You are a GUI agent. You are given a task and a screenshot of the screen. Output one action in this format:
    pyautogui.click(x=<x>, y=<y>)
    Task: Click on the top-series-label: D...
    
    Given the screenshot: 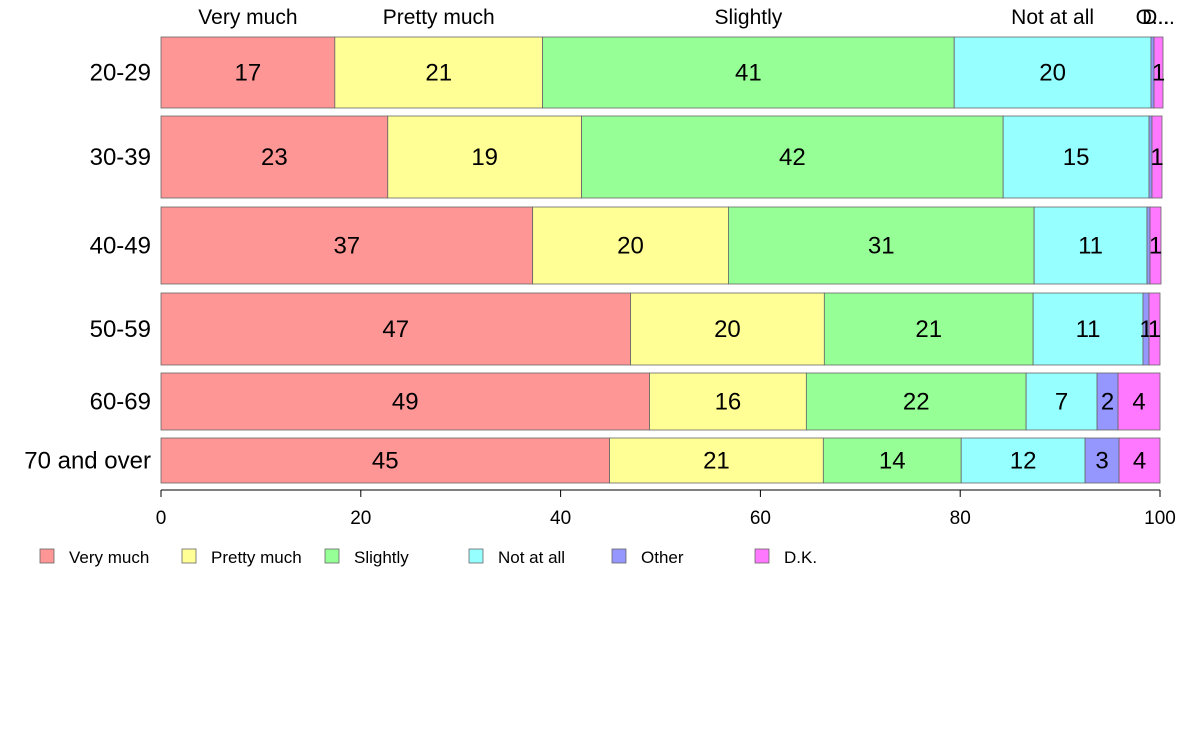 What is the action you would take?
    pyautogui.click(x=1158, y=17)
    